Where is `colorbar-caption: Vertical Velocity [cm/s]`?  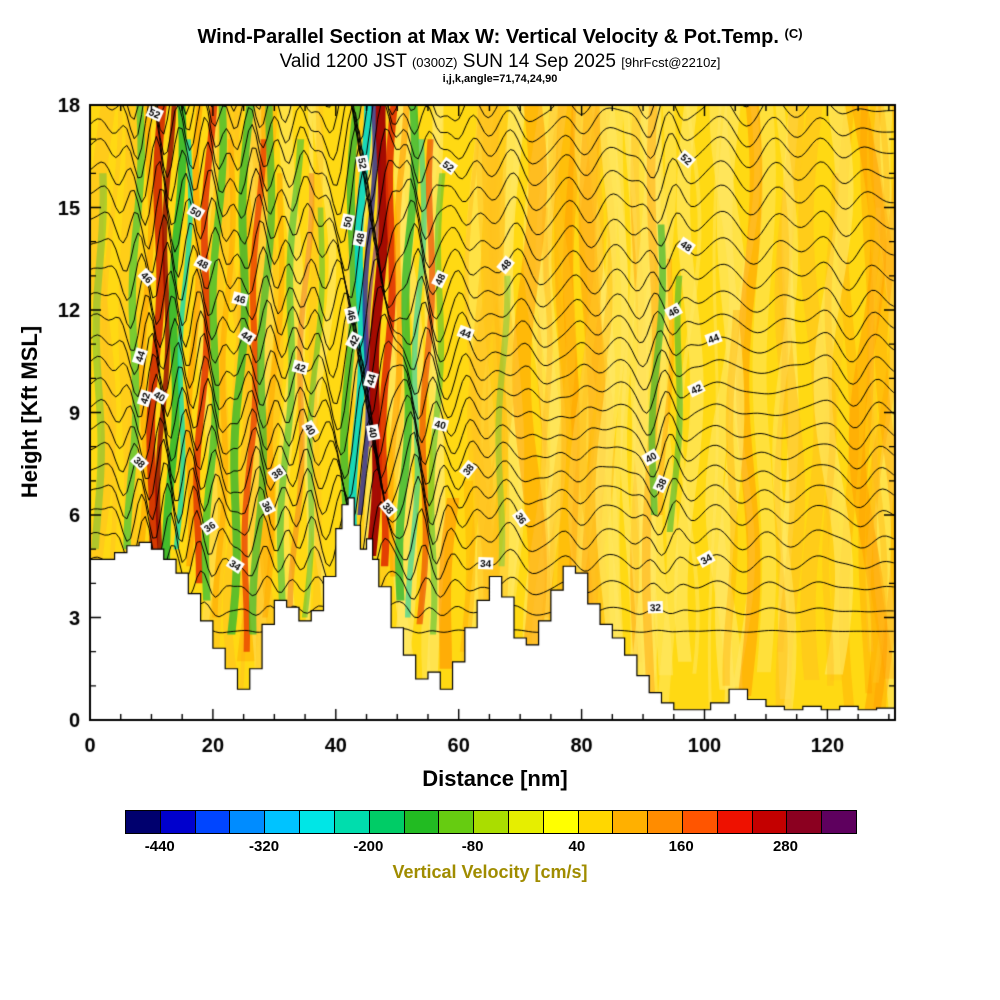
colorbar-caption: Vertical Velocity [cm/s] is located at coordinates (490, 872).